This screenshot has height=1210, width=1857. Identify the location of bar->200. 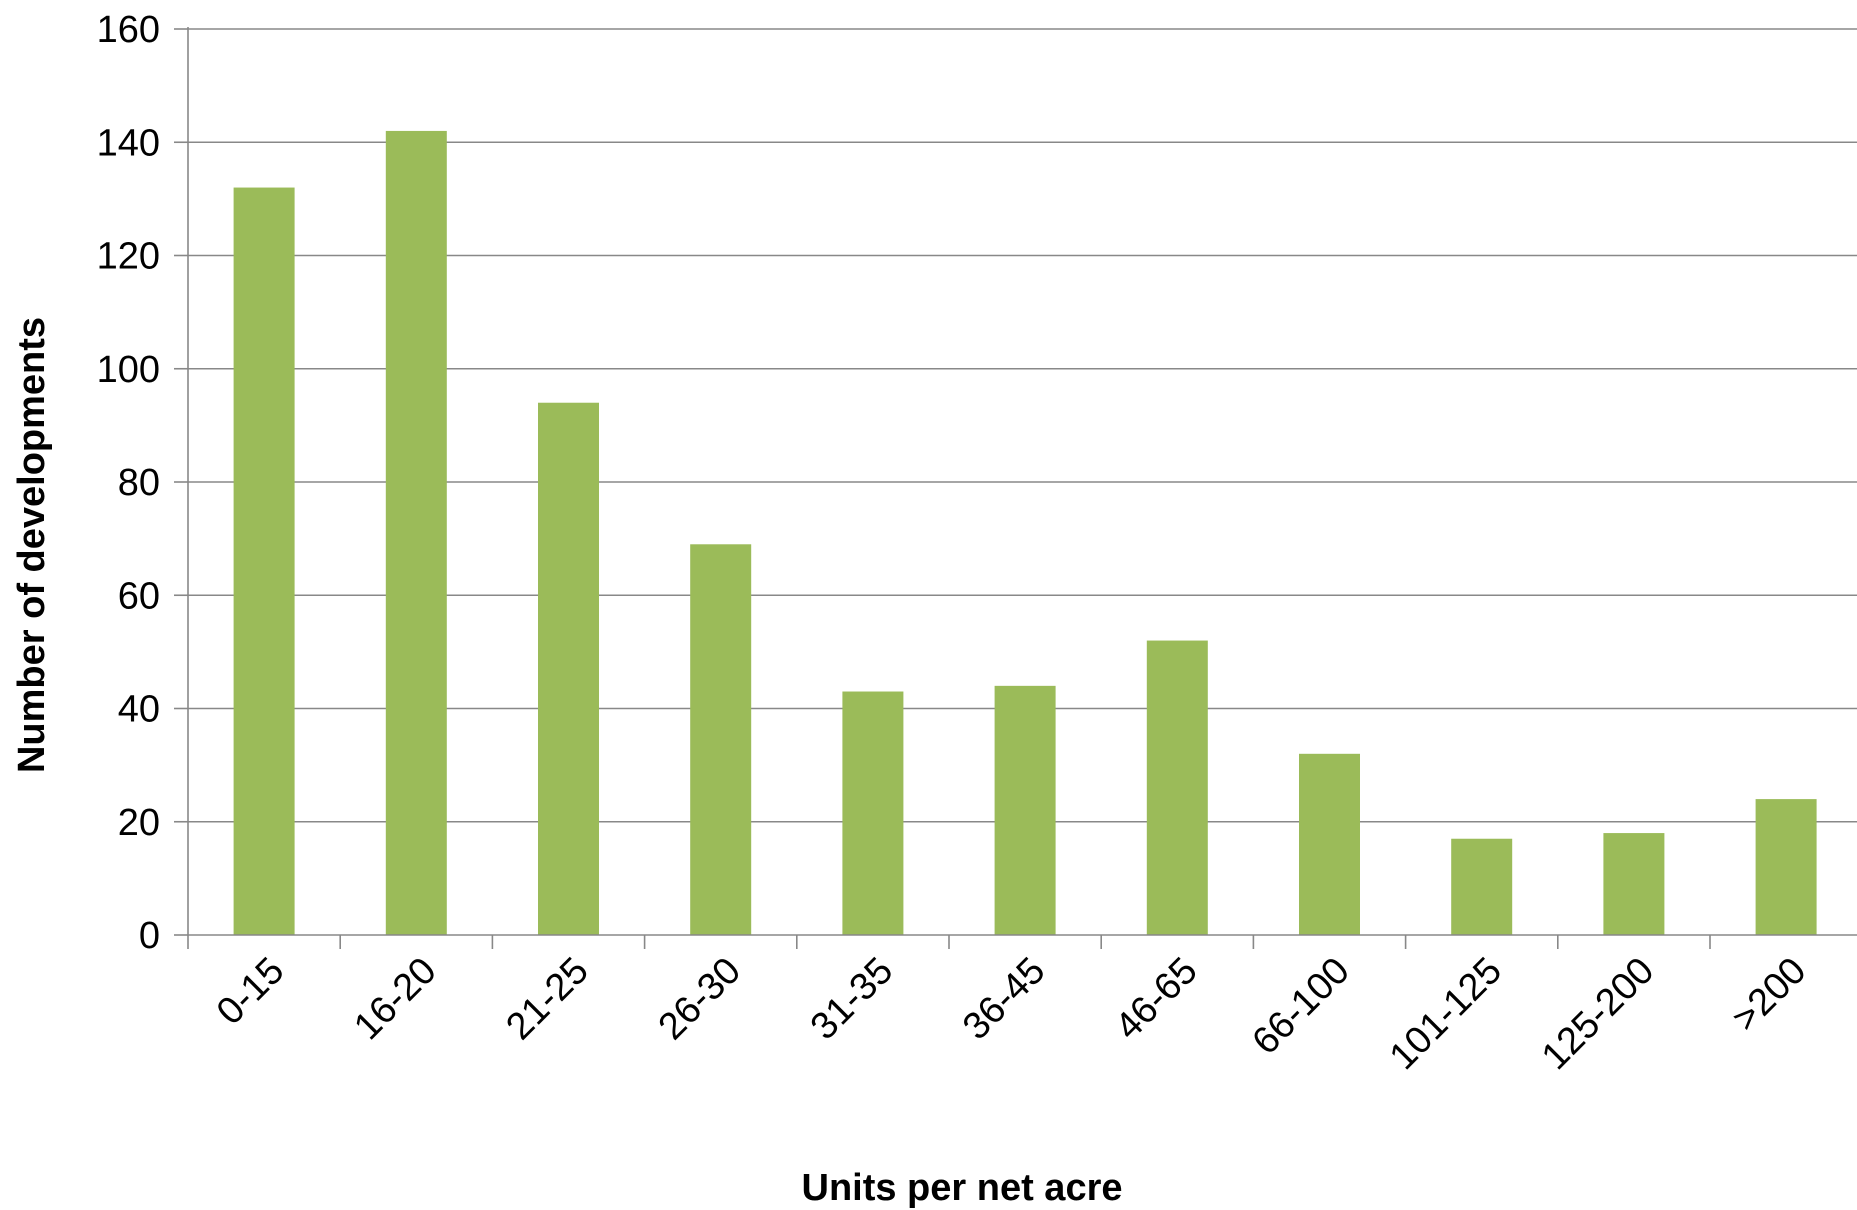
(1786, 867).